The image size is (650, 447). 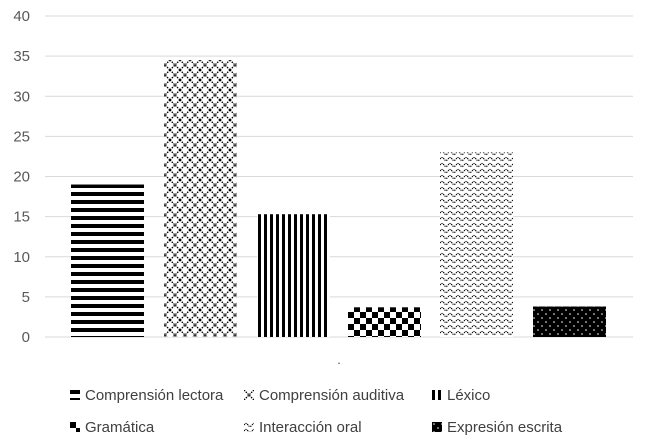 I want to click on y-tick-label: 0, so click(x=26, y=337).